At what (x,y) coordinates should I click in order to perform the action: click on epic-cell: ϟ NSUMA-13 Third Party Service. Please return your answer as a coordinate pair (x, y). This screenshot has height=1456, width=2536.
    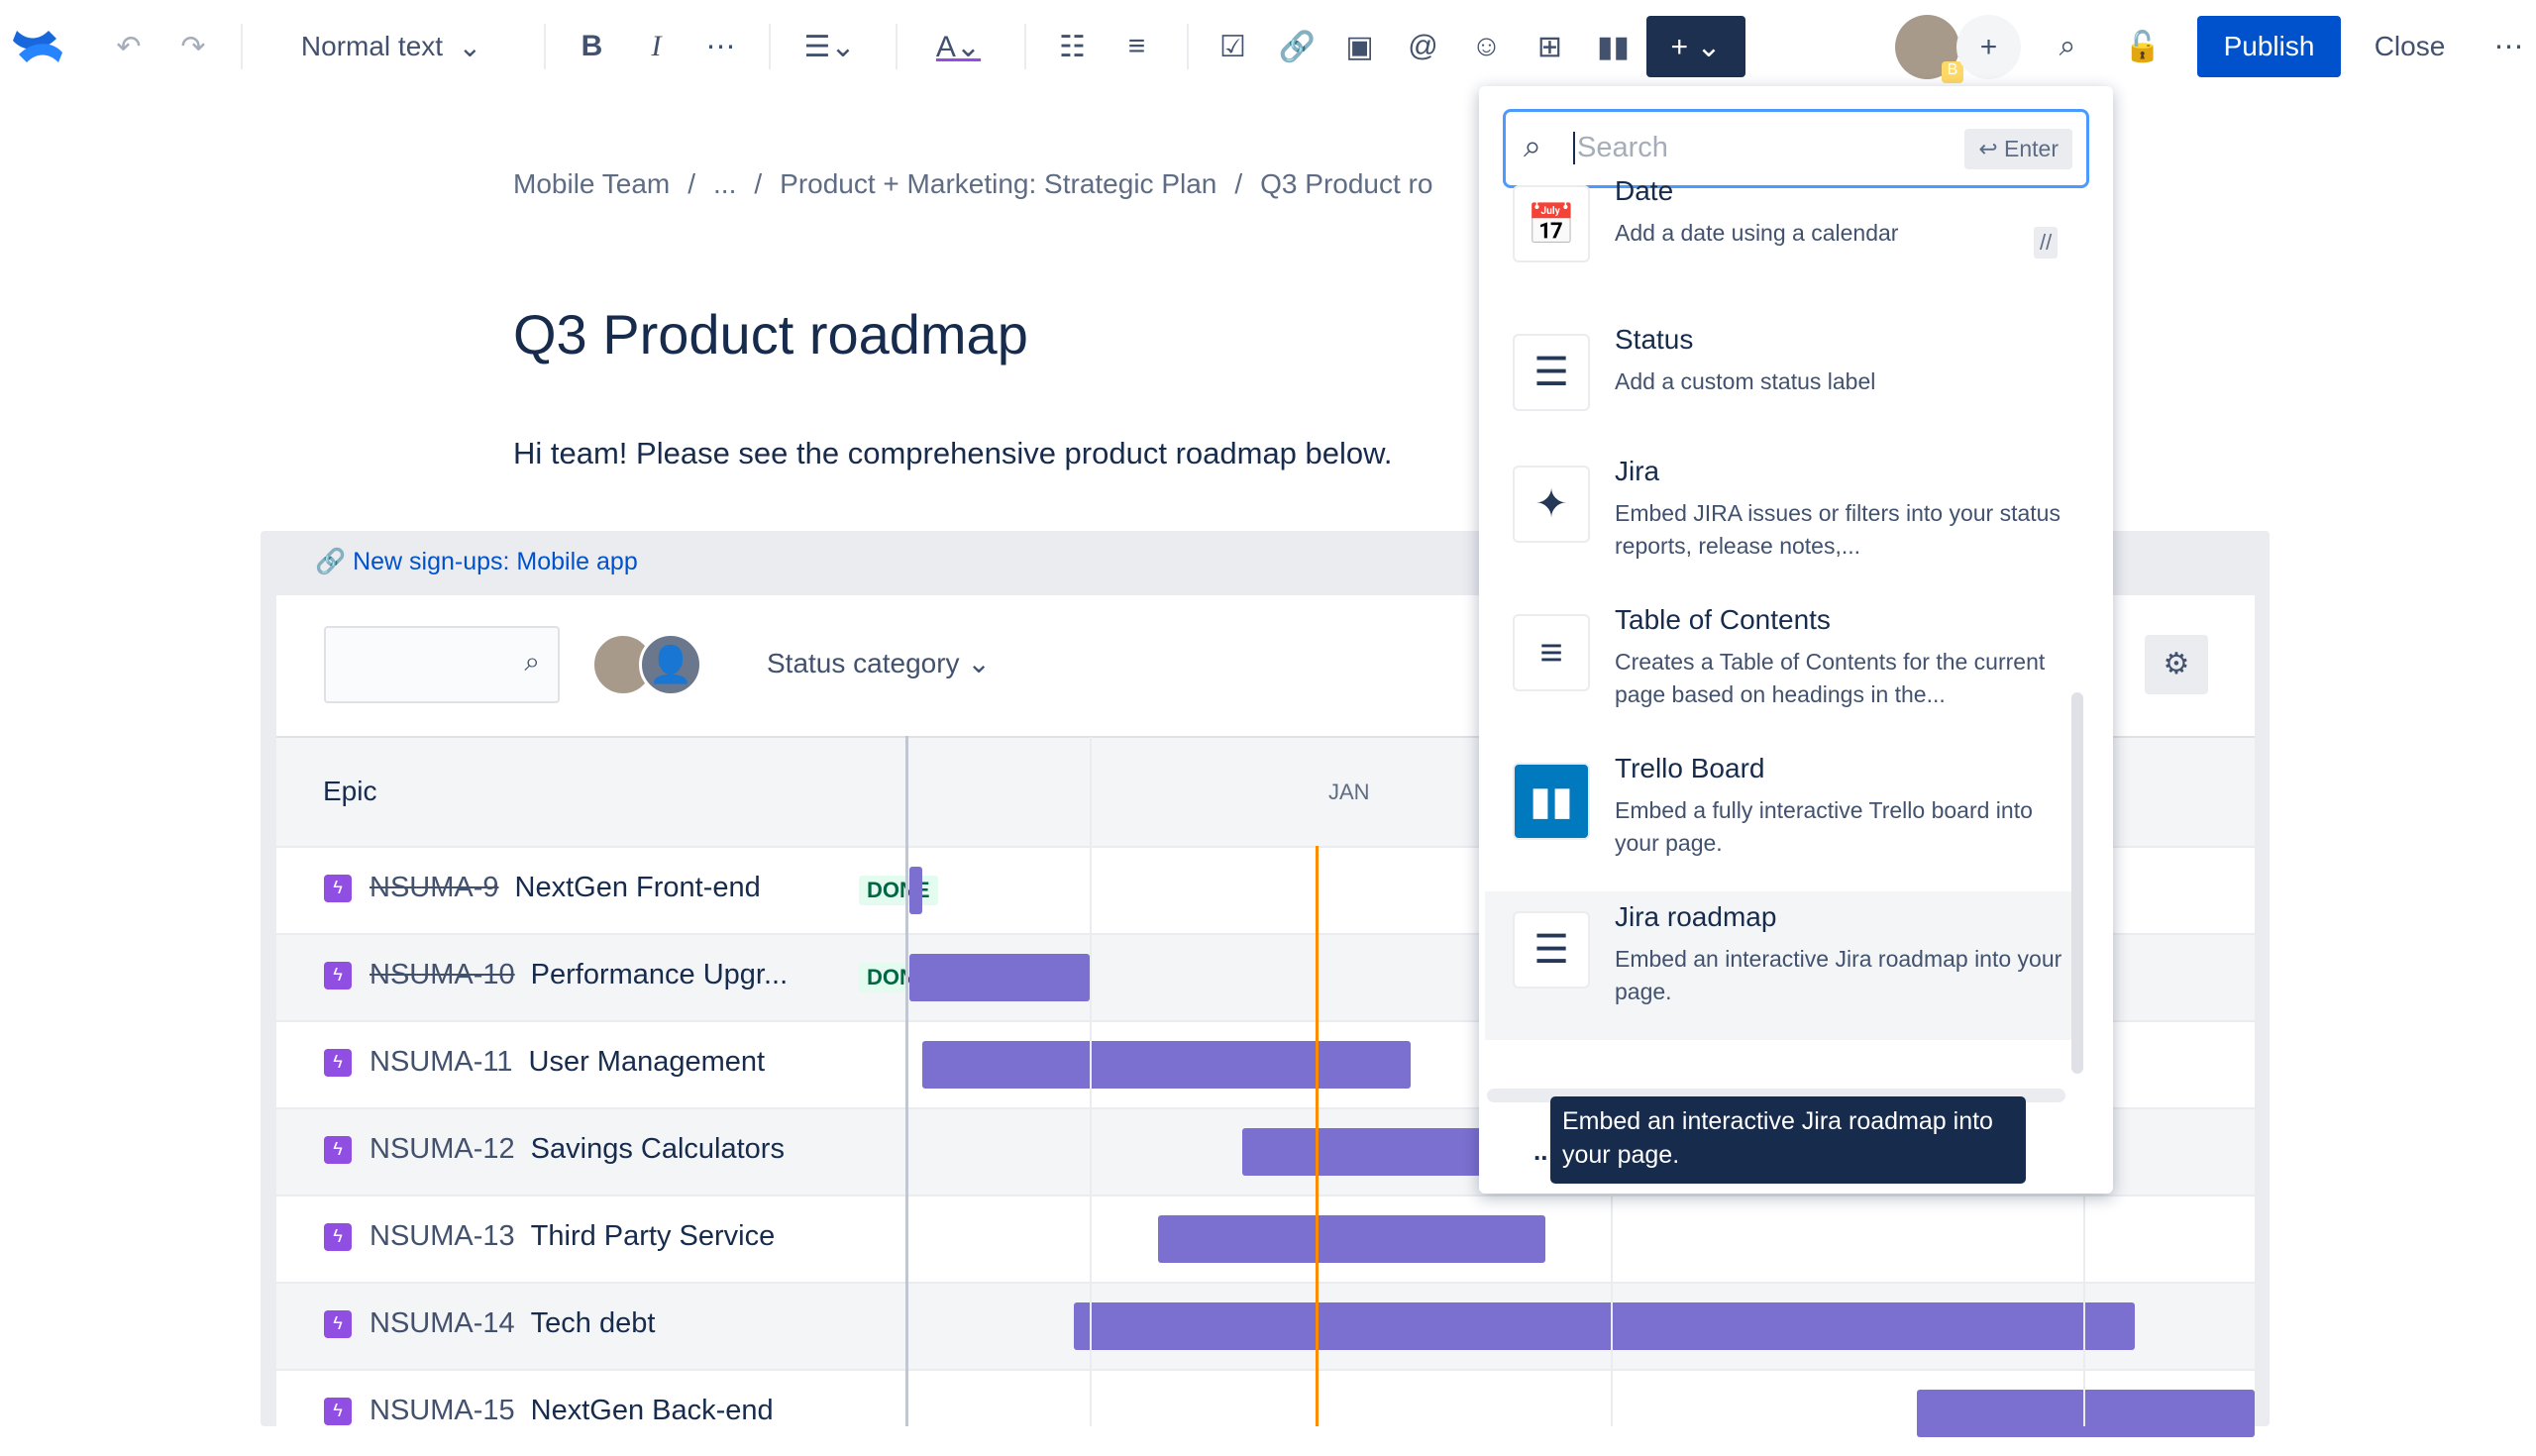
    Looking at the image, I should click on (549, 1236).